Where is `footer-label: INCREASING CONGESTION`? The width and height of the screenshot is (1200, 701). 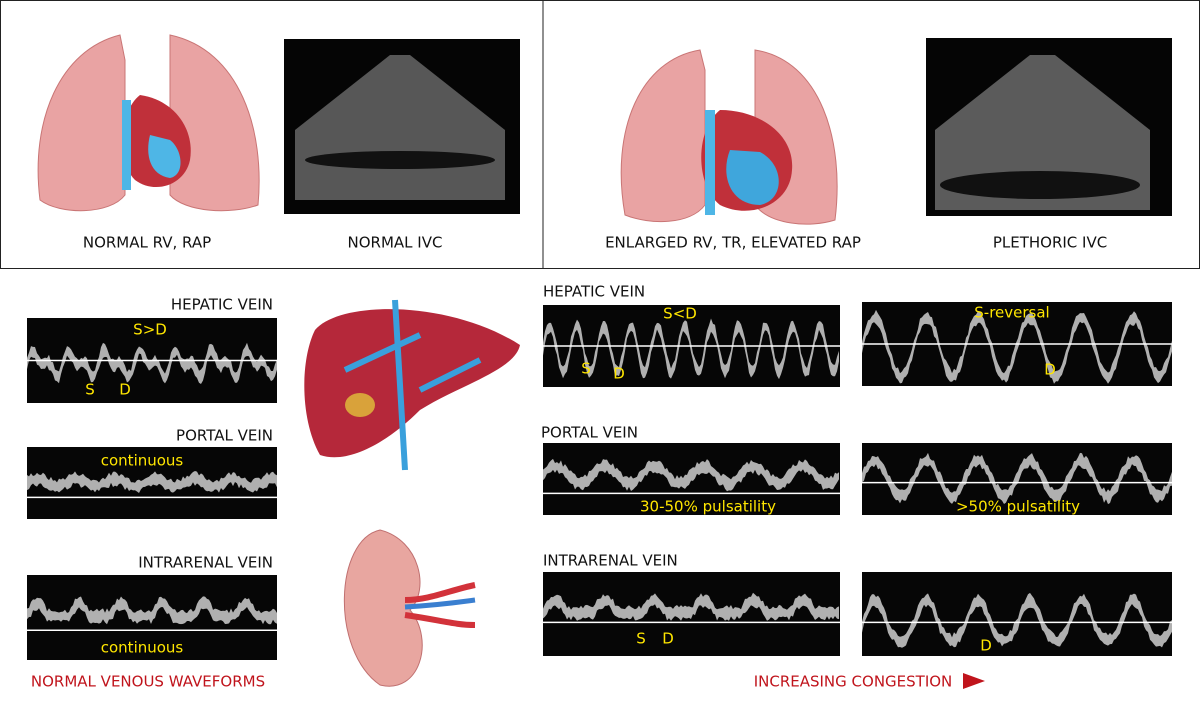
footer-label: INCREASING CONGESTION is located at coordinates (853, 682).